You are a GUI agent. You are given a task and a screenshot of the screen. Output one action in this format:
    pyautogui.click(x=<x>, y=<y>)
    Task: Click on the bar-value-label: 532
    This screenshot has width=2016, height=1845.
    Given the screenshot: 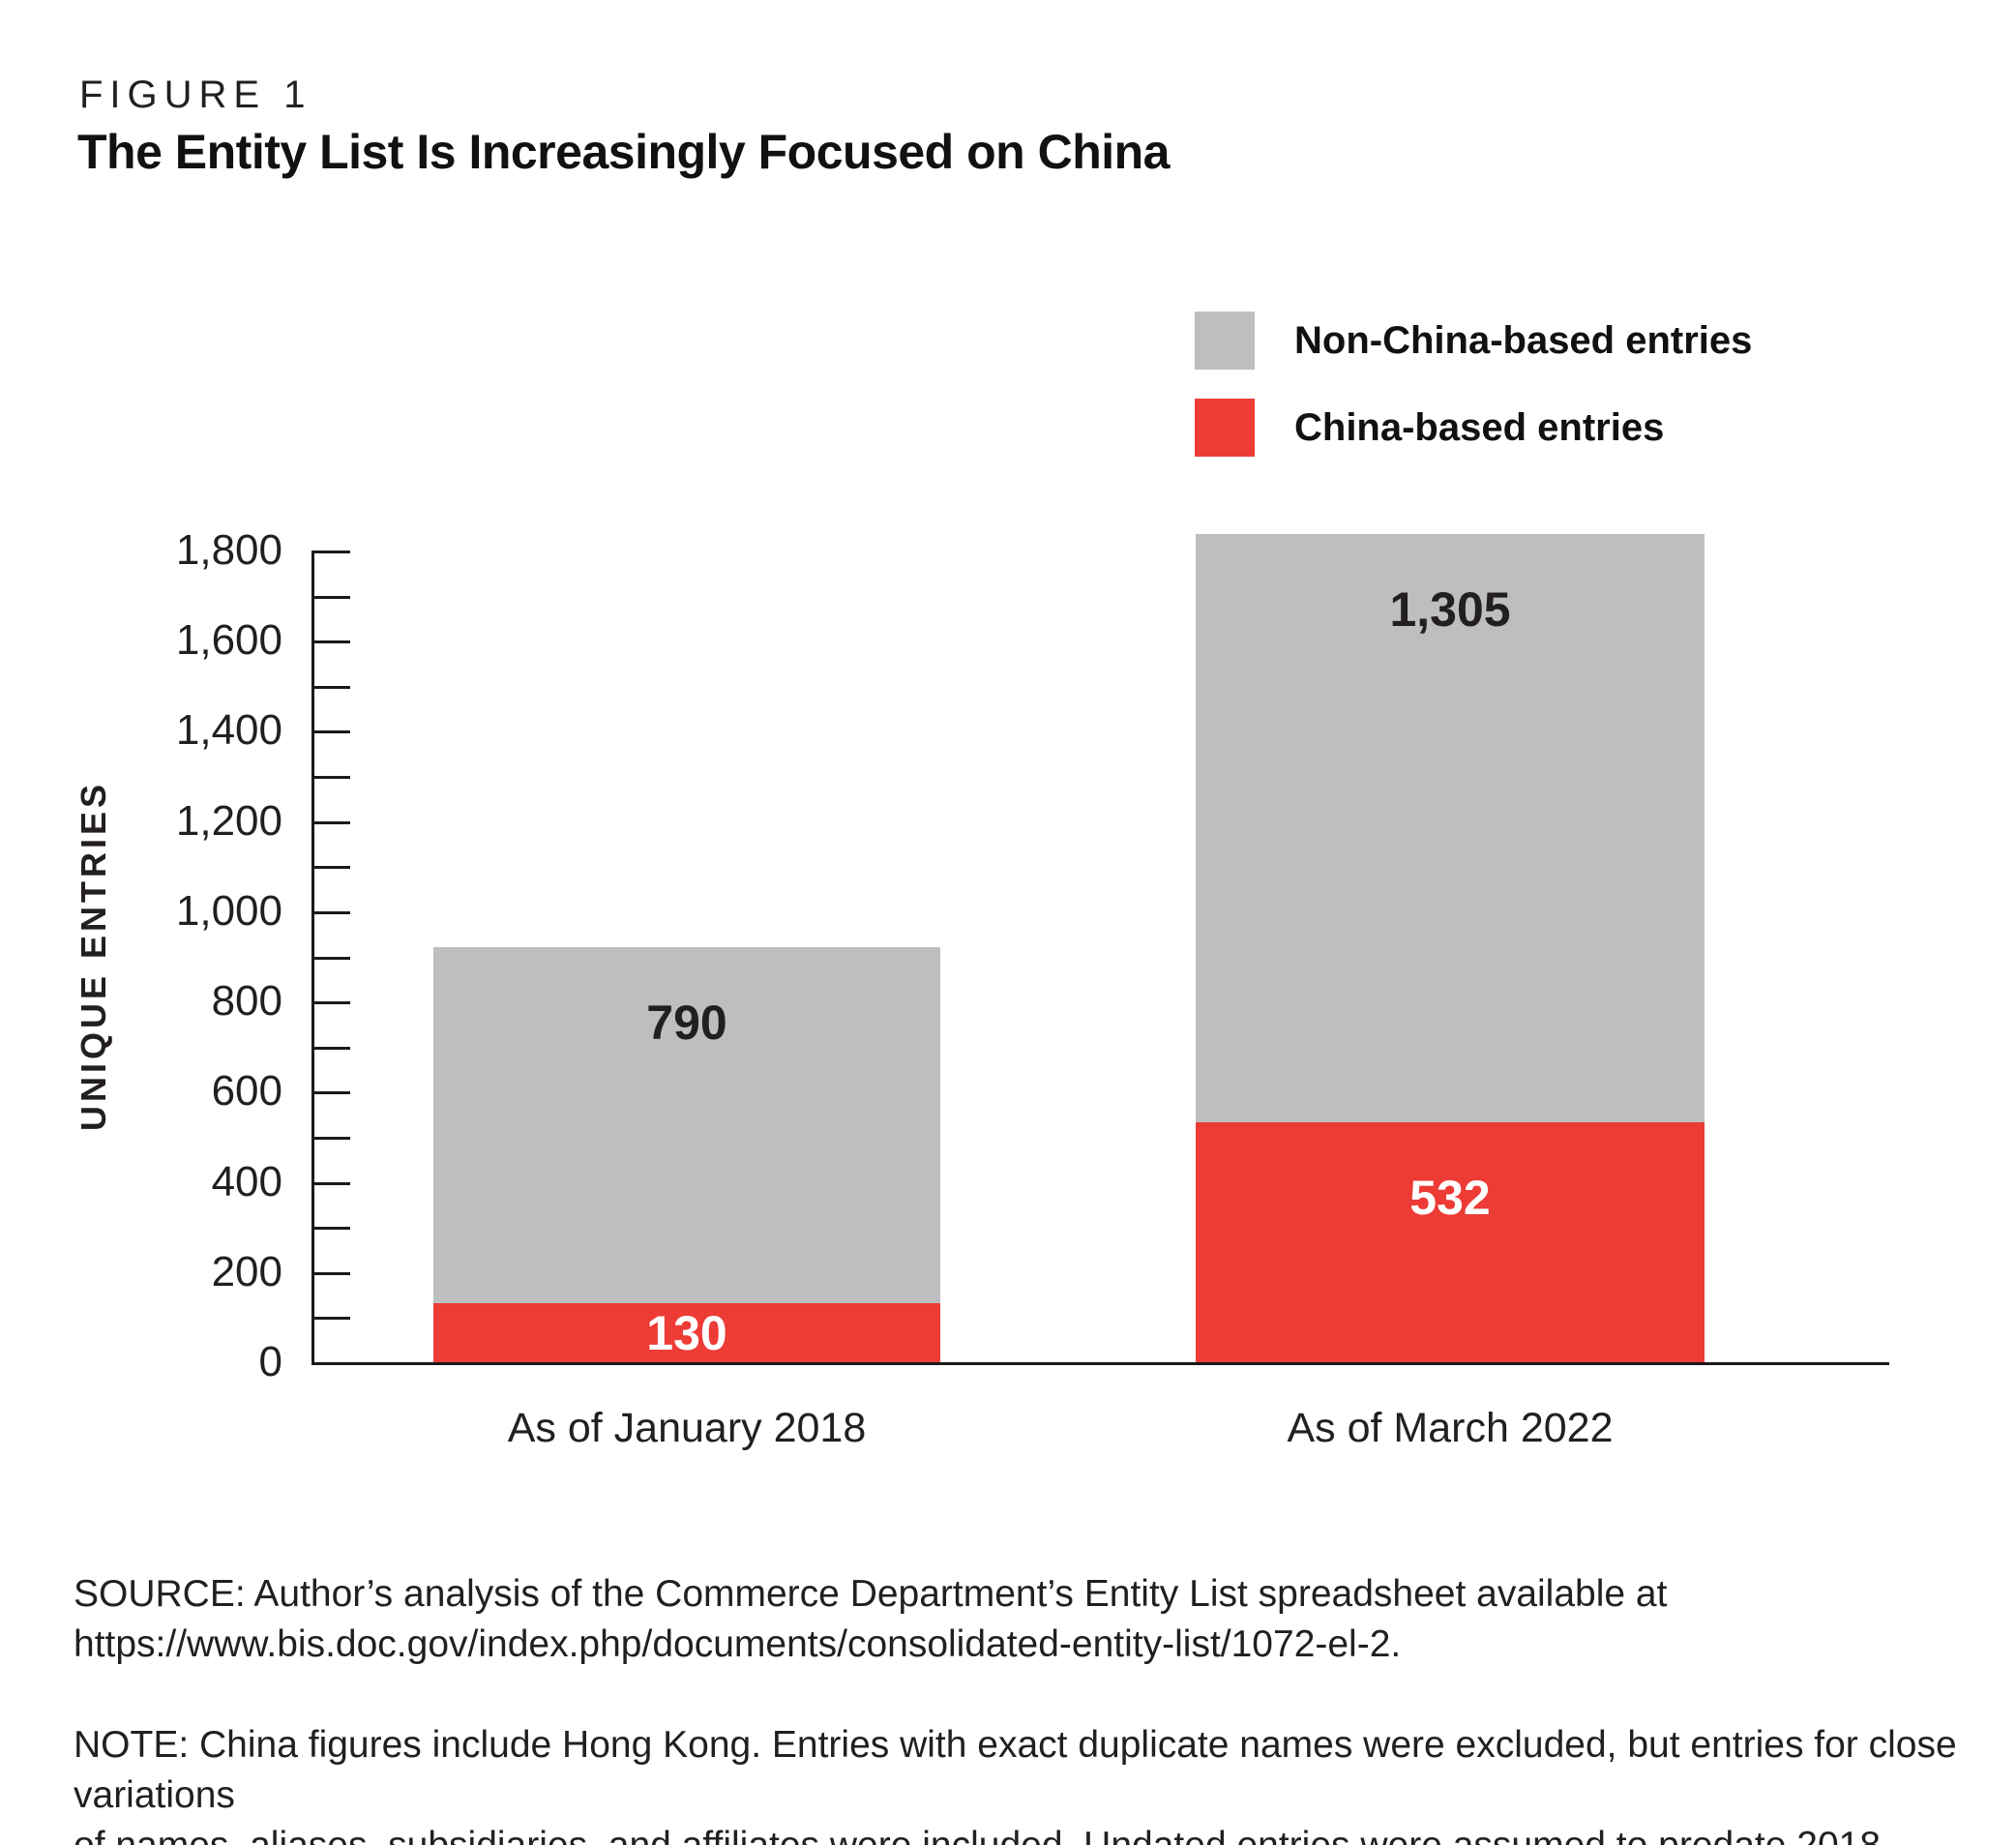 What is the action you would take?
    pyautogui.click(x=1450, y=1198)
    